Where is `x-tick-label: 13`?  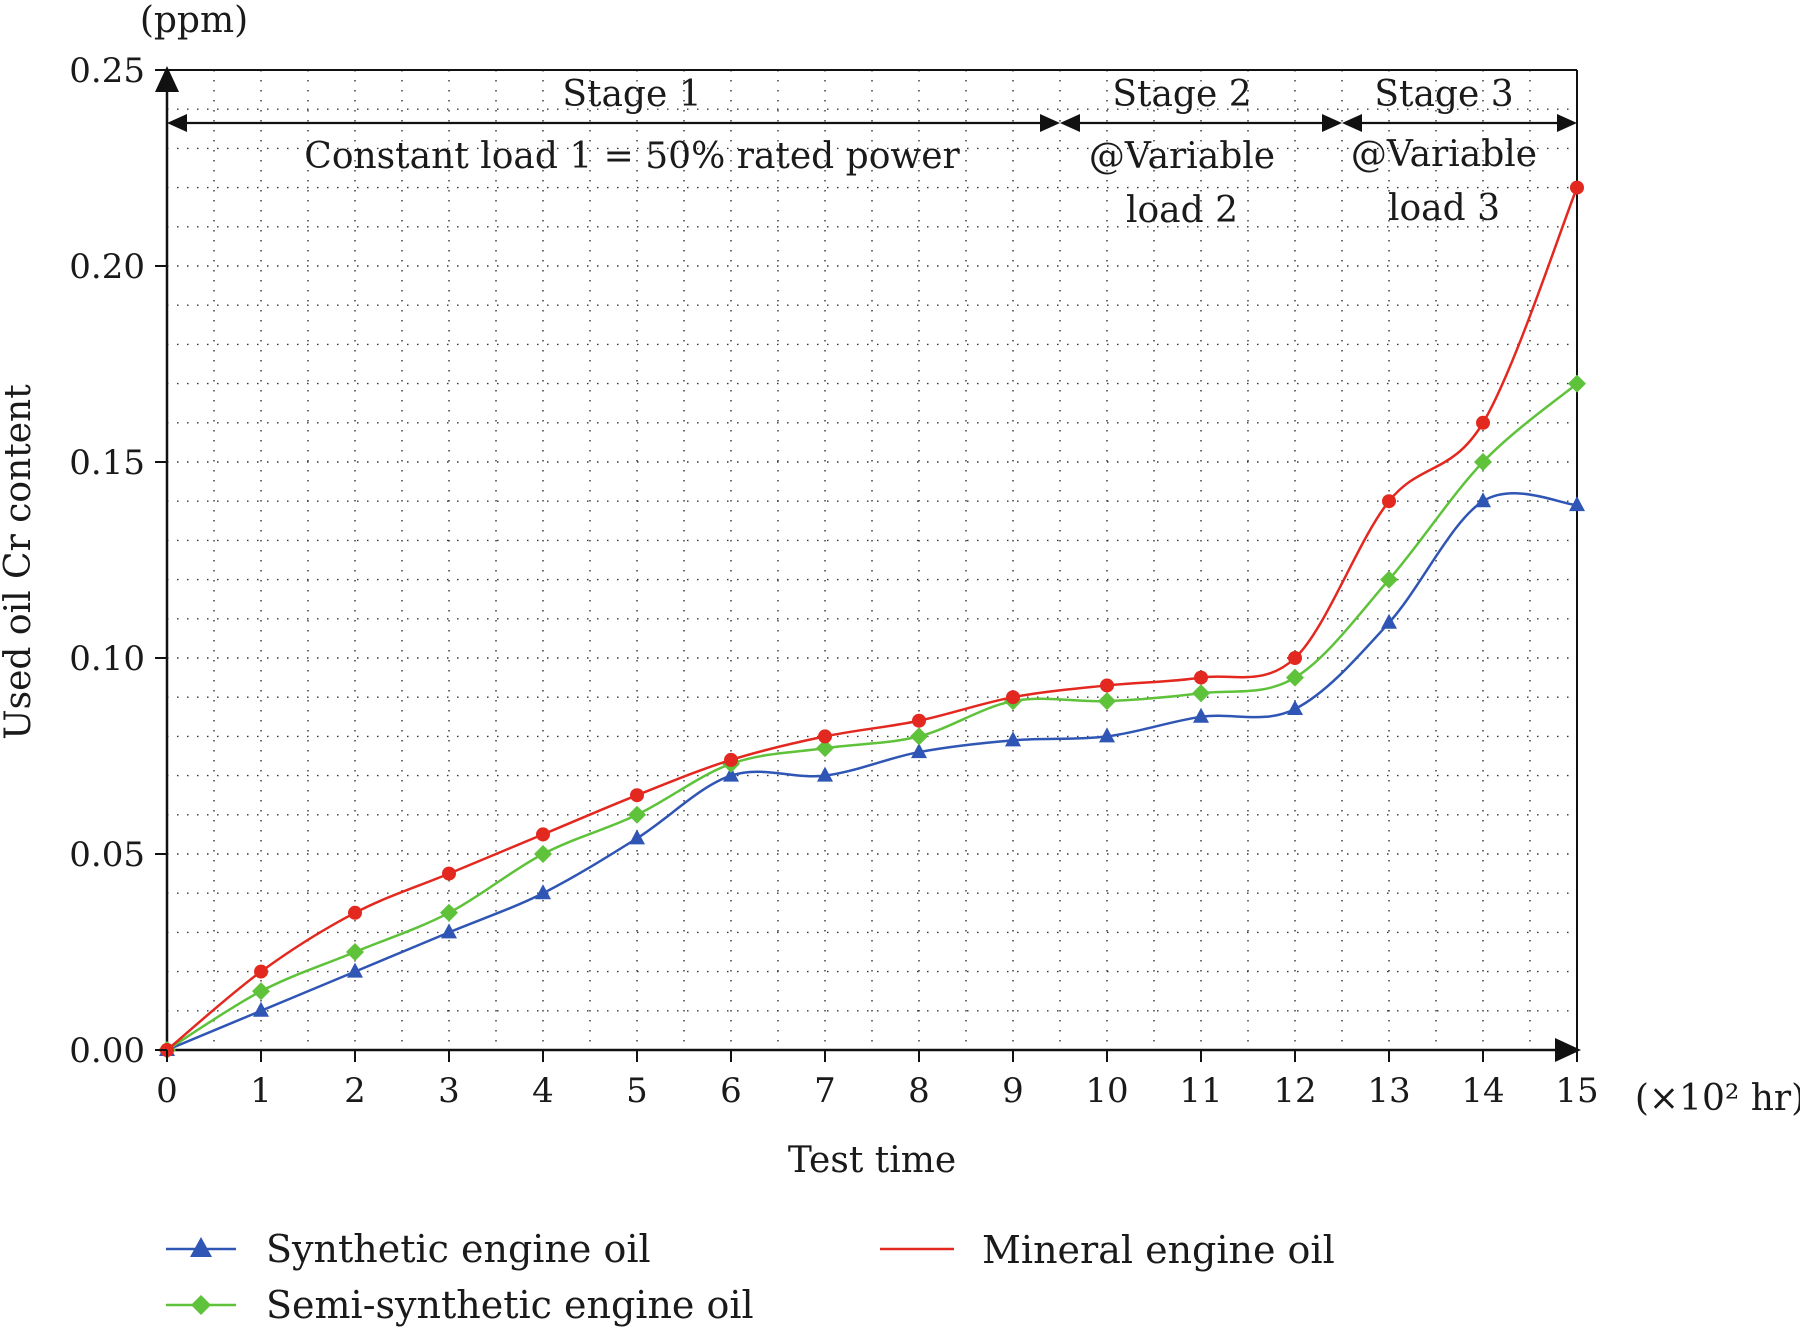
x-tick-label: 13 is located at coordinates (1388, 1091).